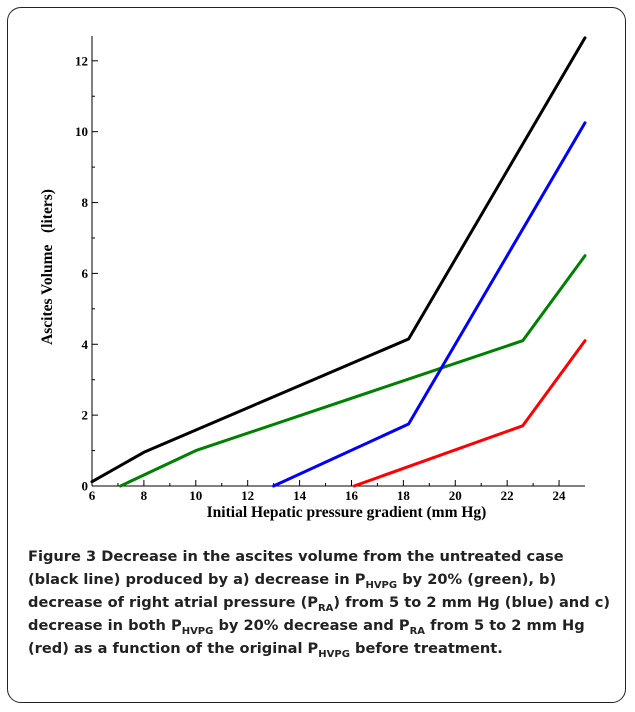  What do you see at coordinates (85, 344) in the screenshot?
I see `y-tick-label: 4` at bounding box center [85, 344].